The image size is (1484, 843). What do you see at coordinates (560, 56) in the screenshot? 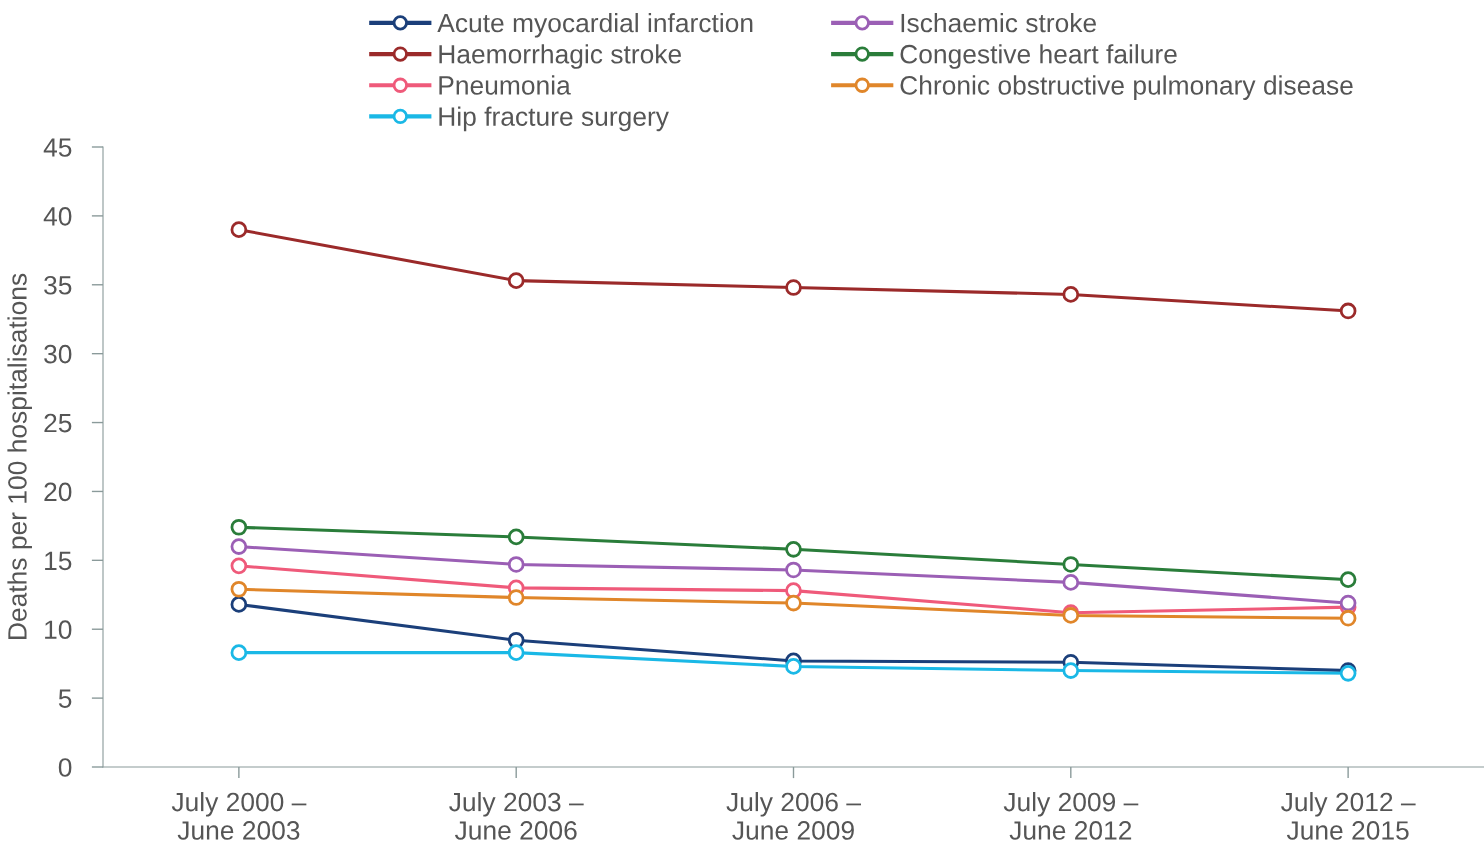
I see `legend-label: Haemorrhagic stroke` at bounding box center [560, 56].